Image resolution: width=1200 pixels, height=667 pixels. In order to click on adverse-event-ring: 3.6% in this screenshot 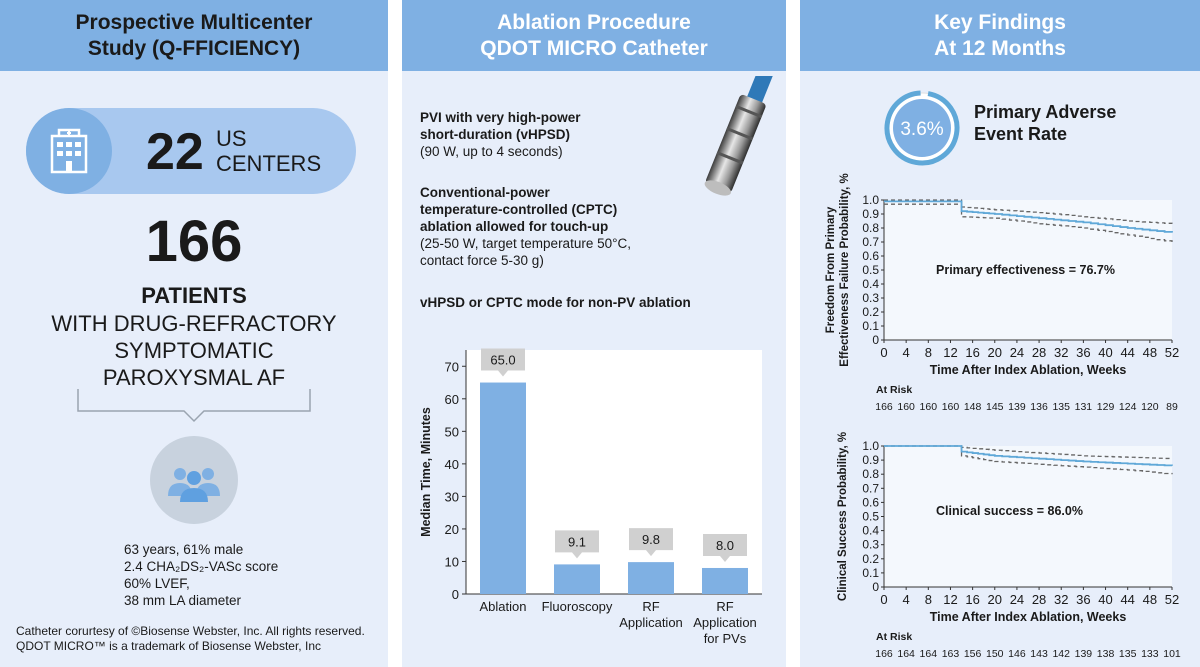, I will do `click(922, 128)`.